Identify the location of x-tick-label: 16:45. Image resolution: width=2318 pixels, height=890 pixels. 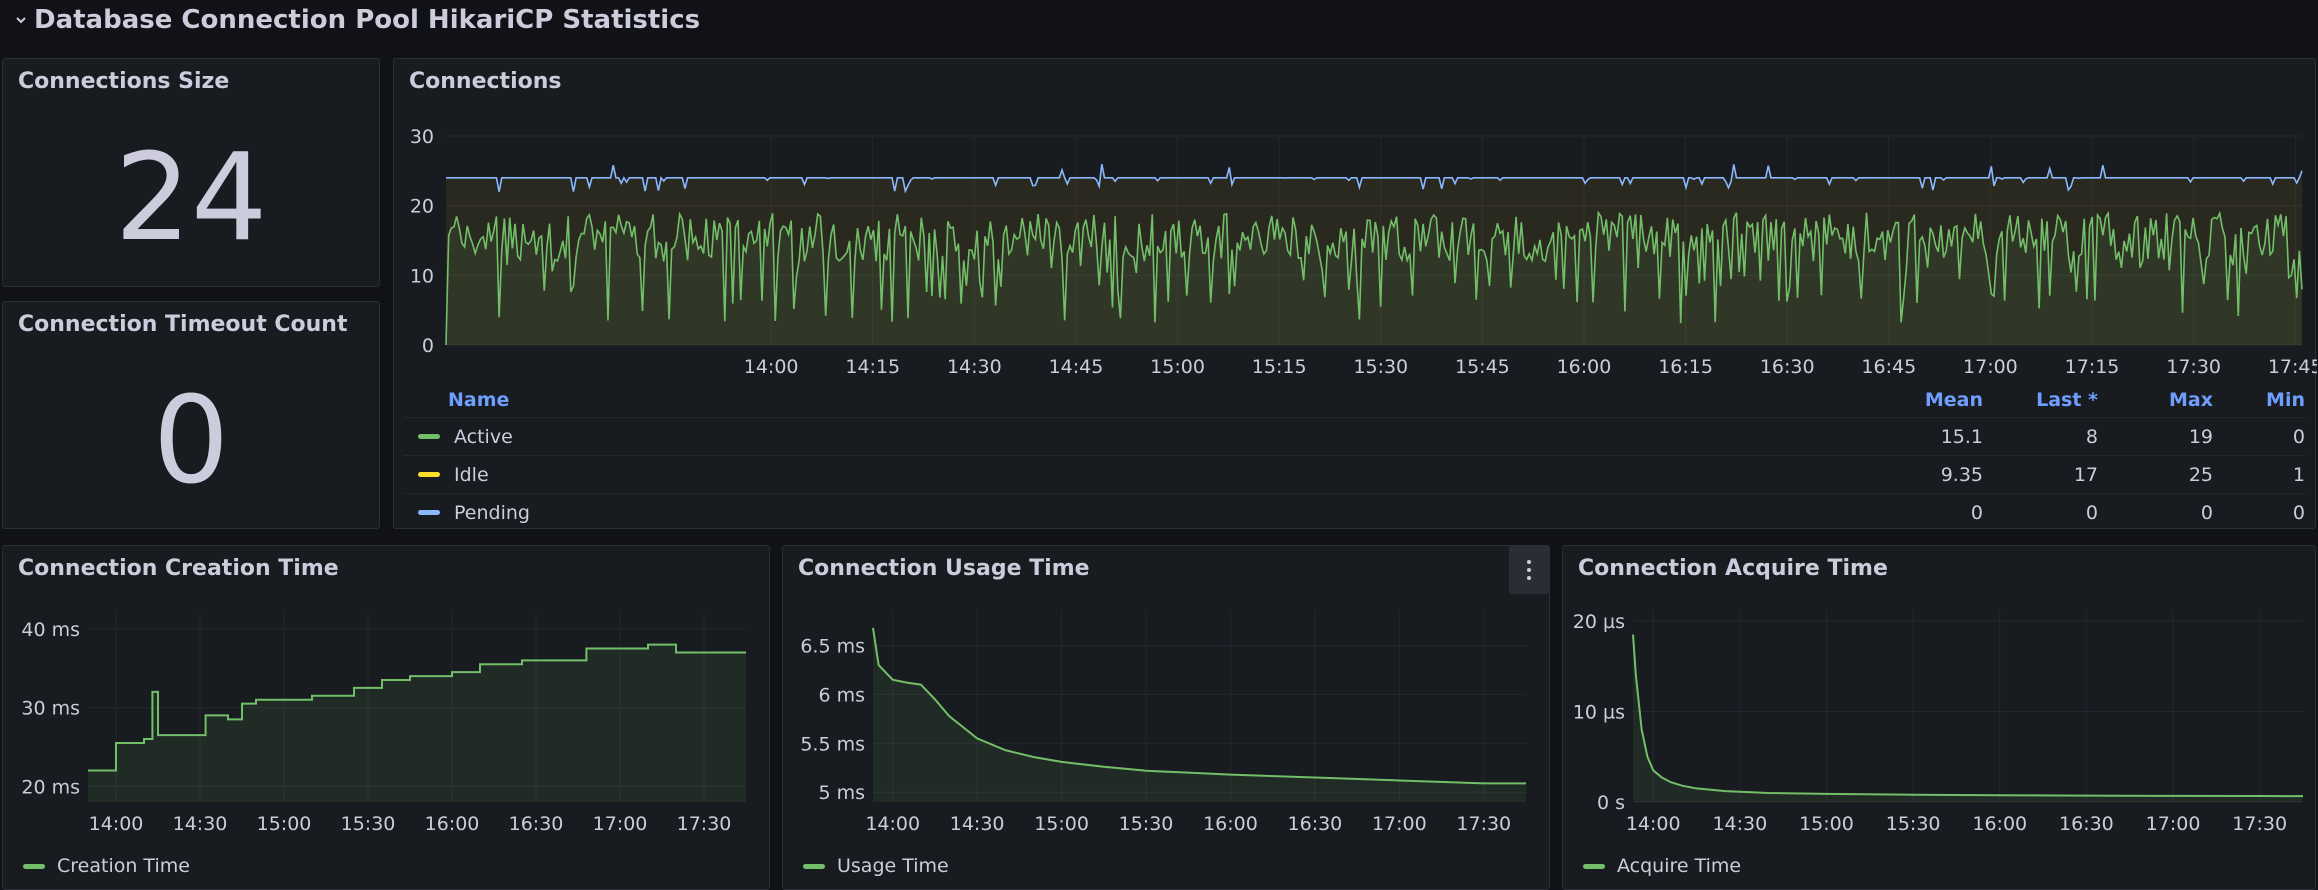
(1888, 367).